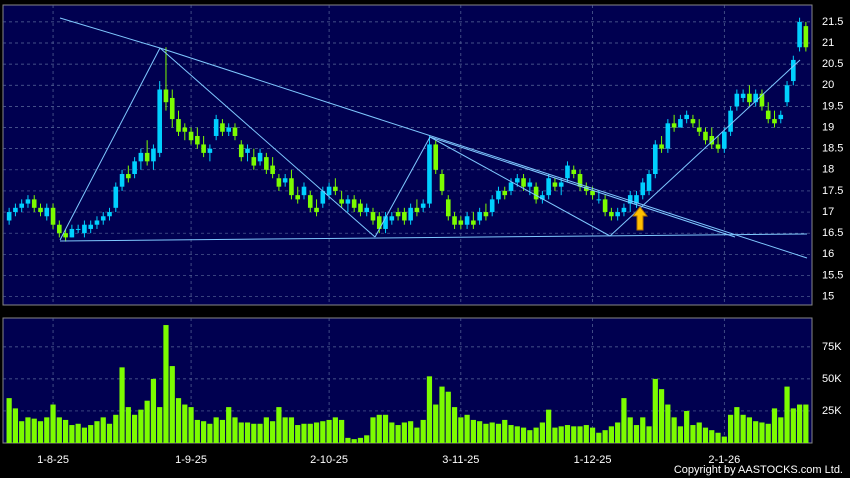  Describe the element at coordinates (758, 470) in the screenshot. I see `copyright: Copyright by AASTOCKS.com Ltd.` at that location.